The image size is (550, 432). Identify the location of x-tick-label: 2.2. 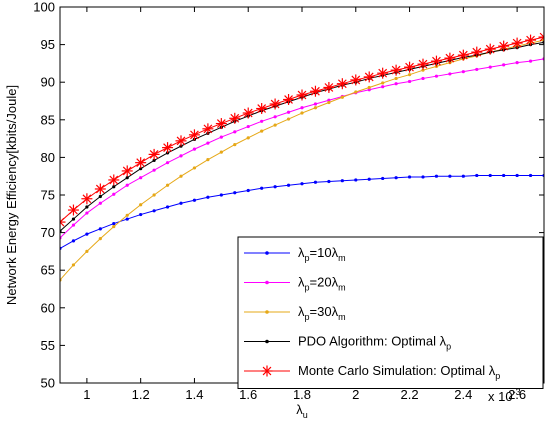
(410, 394).